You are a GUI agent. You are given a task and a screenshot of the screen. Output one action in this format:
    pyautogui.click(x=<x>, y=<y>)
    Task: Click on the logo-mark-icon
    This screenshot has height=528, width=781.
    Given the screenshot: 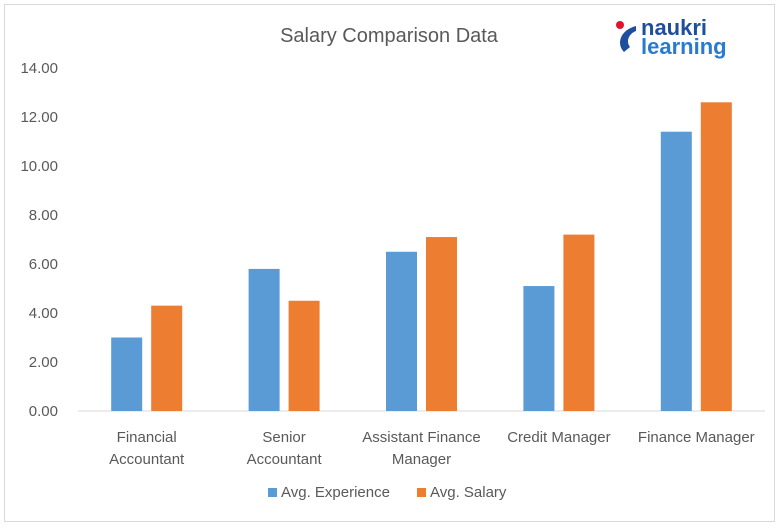 What is the action you would take?
    pyautogui.click(x=628, y=39)
    